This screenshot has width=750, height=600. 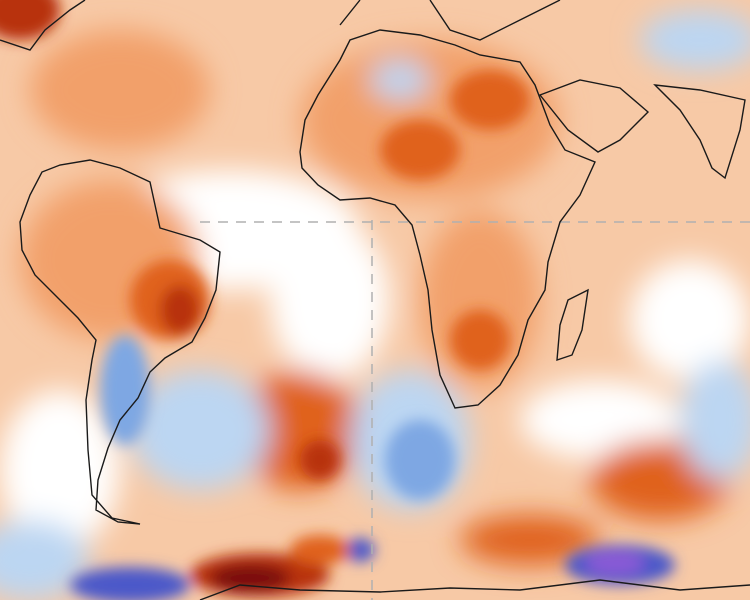 What do you see at coordinates (594, 116) in the screenshot?
I see `arabia-outline` at bounding box center [594, 116].